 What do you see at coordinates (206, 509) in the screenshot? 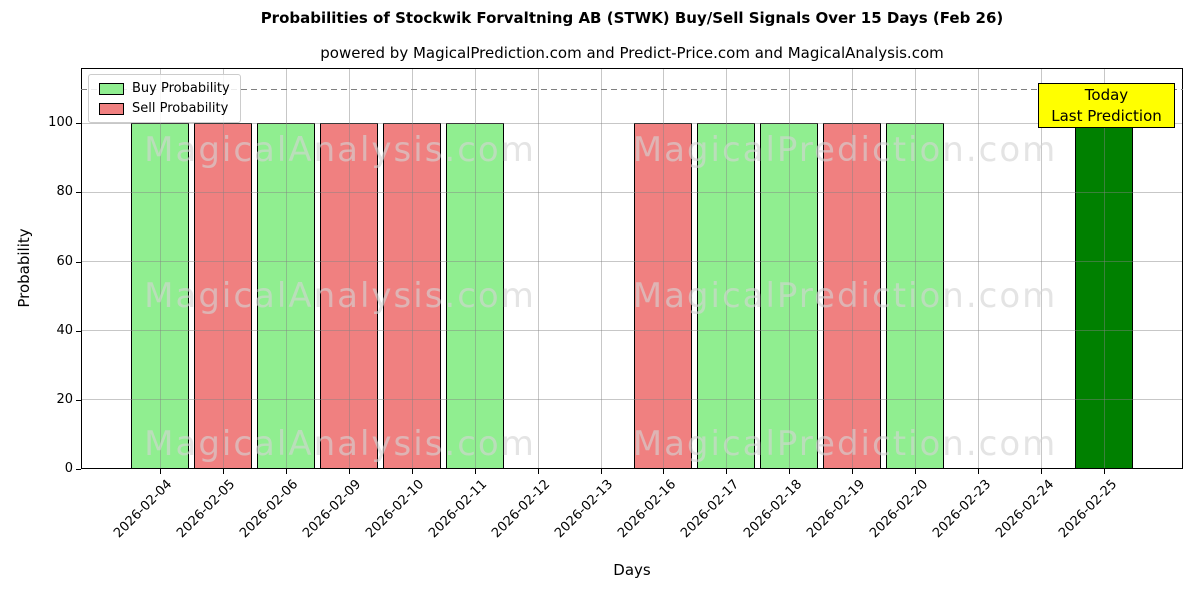
I see `x-tick-label: 2026-02-05` at bounding box center [206, 509].